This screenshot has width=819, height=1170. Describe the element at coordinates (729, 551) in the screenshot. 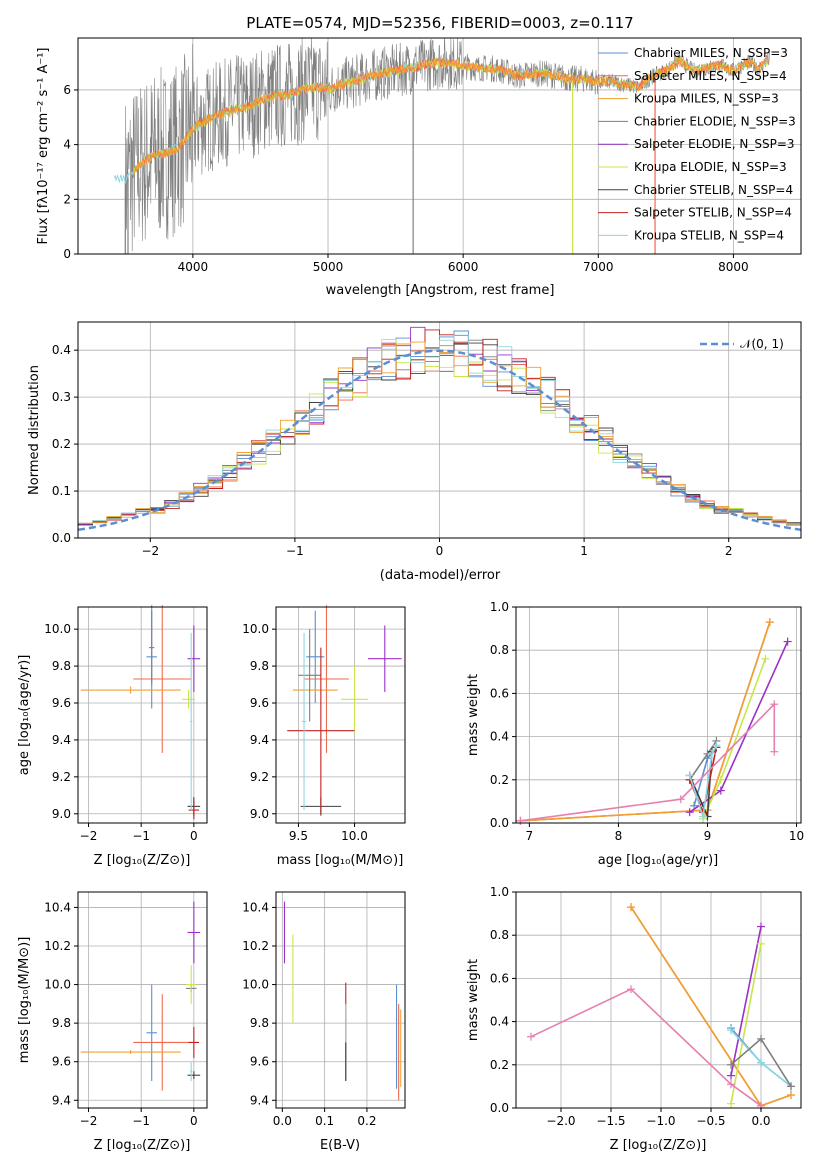

I see `x-tick-label: 2` at that location.